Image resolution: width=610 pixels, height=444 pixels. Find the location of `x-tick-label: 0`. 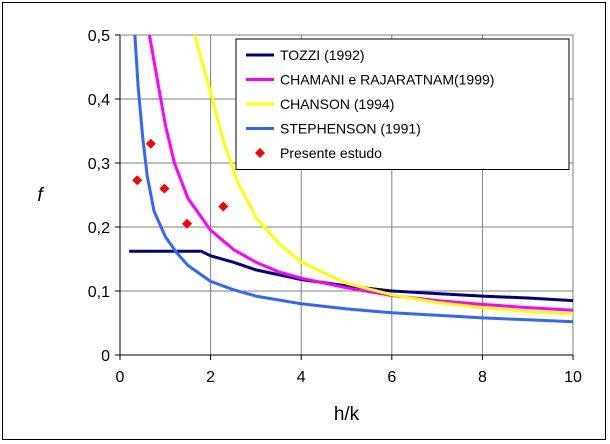

x-tick-label: 0 is located at coordinates (120, 377).